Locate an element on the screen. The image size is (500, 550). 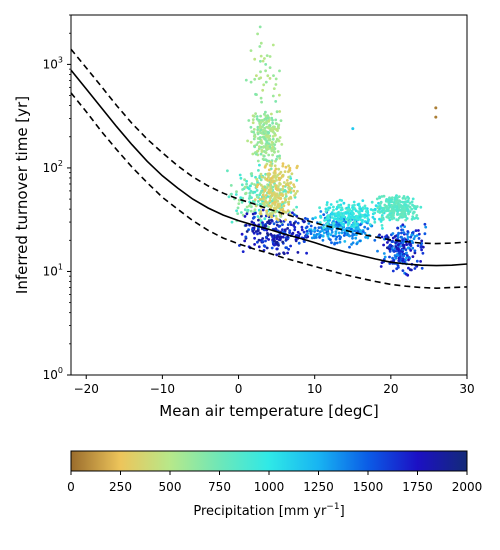
y-tick-label: 100 is located at coordinates (53, 374).